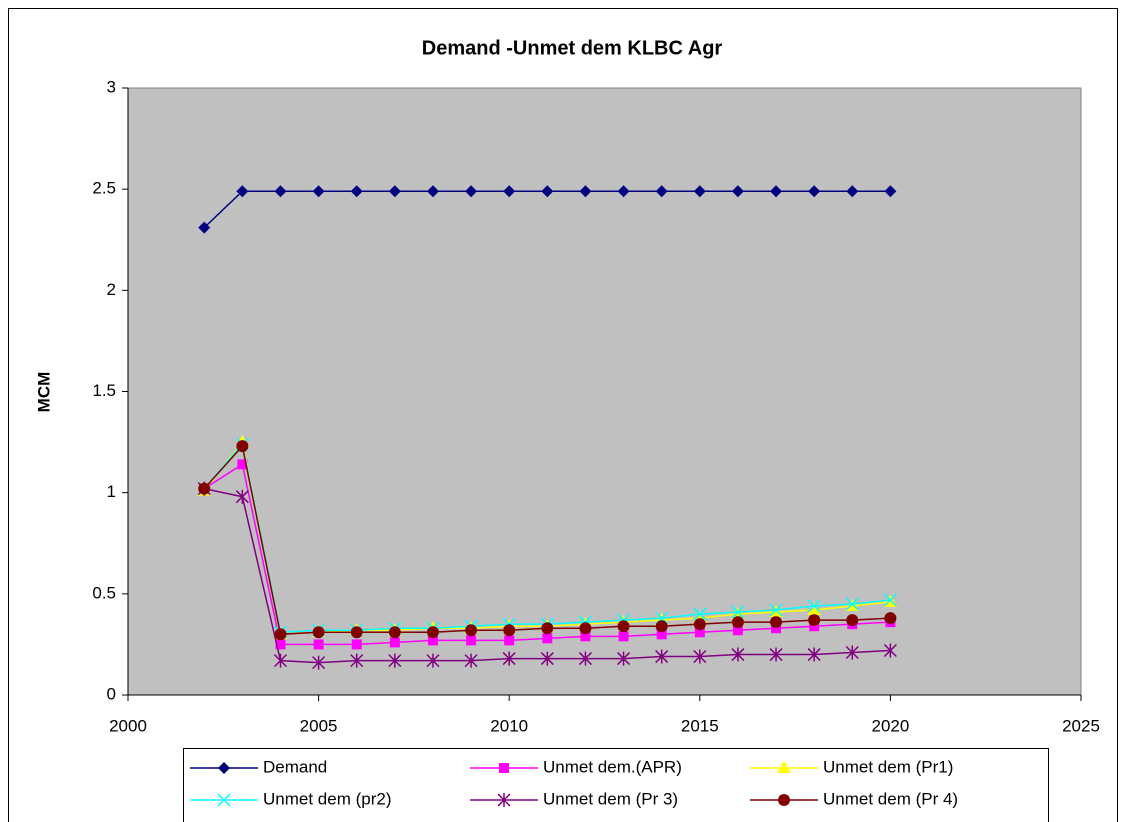 The image size is (1126, 822). I want to click on y-tick-label: 3, so click(111, 86).